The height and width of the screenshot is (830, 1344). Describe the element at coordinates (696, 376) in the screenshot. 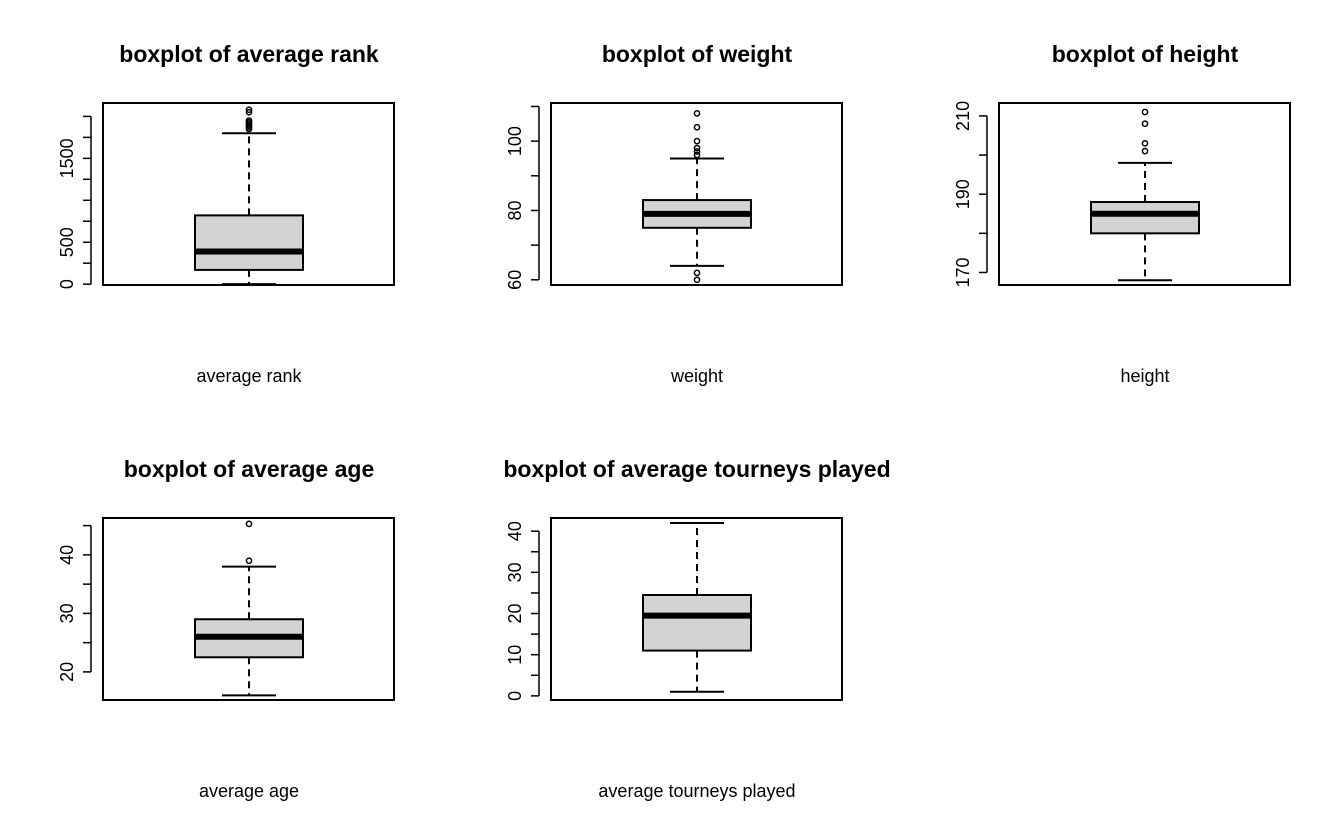

I see `x-axis-label: weight` at that location.